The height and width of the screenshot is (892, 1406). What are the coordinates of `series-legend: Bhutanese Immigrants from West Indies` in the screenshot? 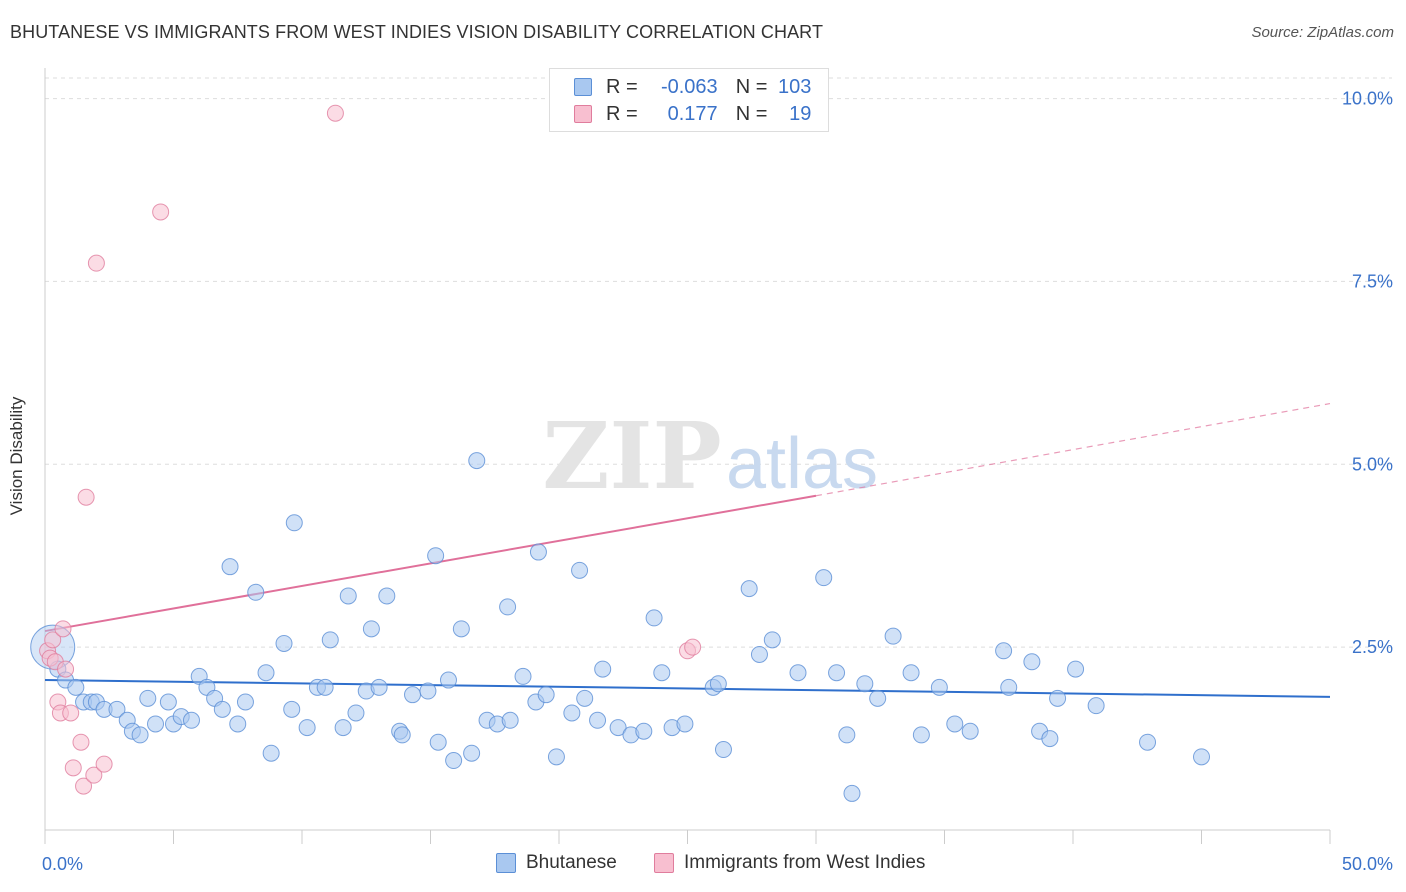 It's located at (703, 865).